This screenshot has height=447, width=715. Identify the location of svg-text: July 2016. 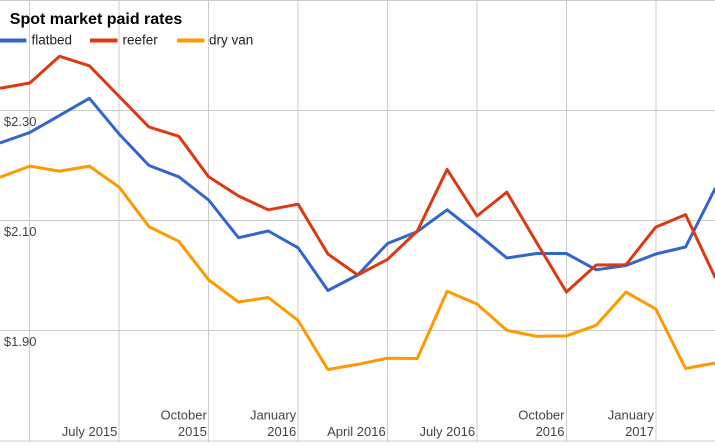
(447, 431).